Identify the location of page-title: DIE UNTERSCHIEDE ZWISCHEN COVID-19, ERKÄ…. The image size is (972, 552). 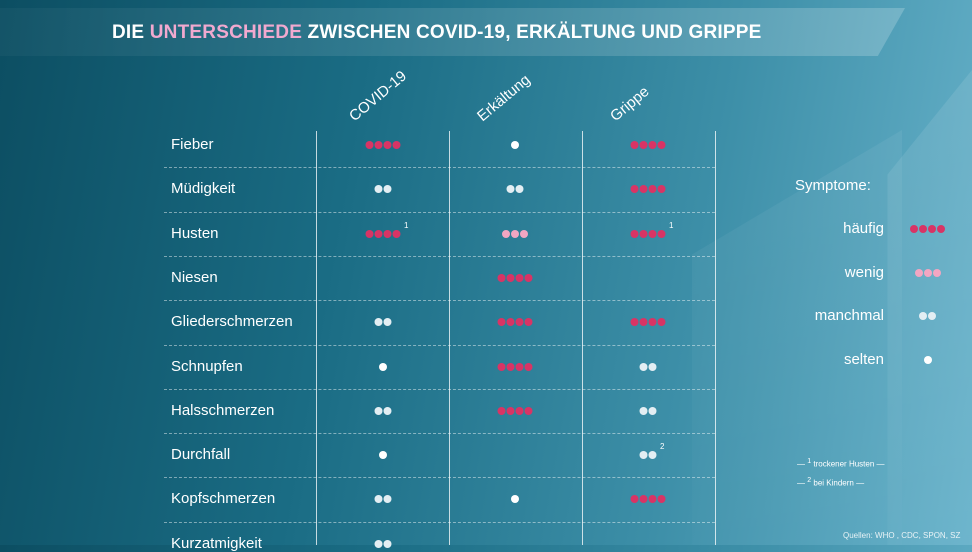
(437, 33).